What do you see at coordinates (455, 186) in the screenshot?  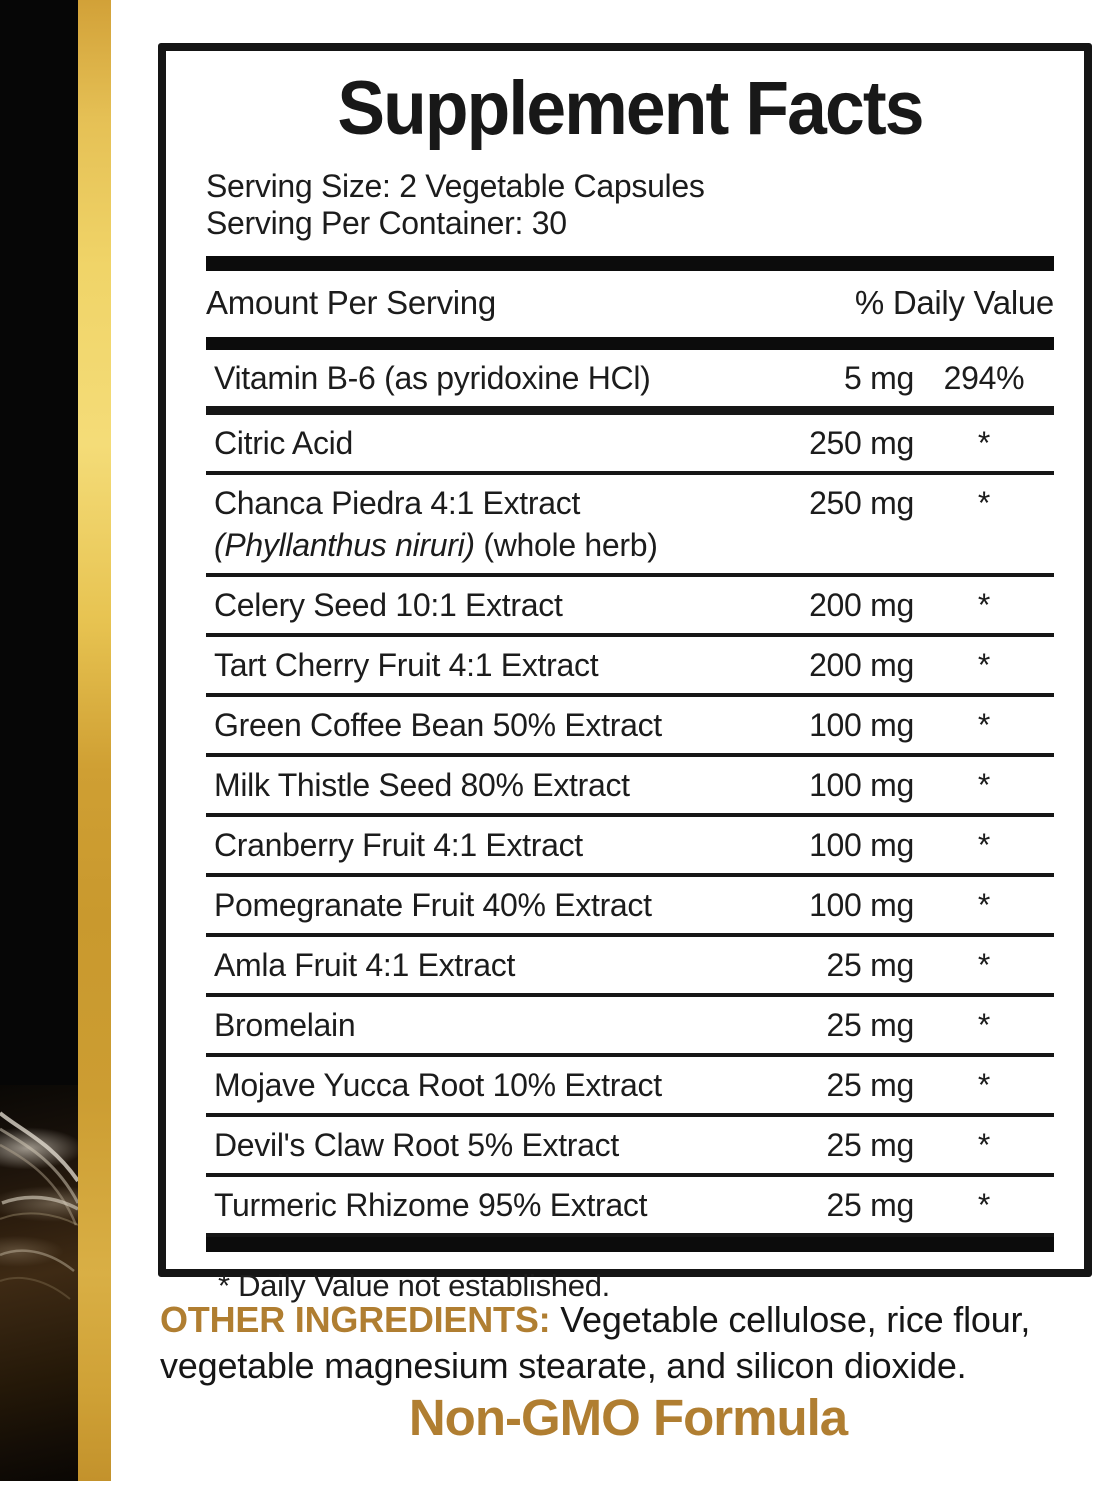 I see `serving-size: Serving Size: 2 Vegetable Capsules` at bounding box center [455, 186].